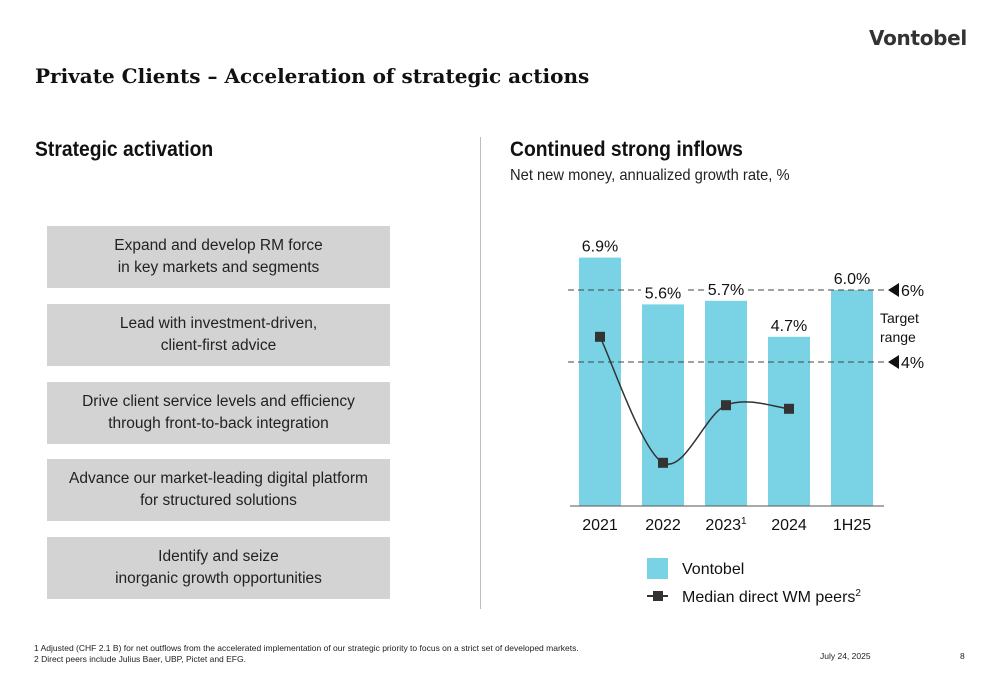 The image size is (1000, 685). What do you see at coordinates (898, 337) in the screenshot?
I see `target-range-label: range` at bounding box center [898, 337].